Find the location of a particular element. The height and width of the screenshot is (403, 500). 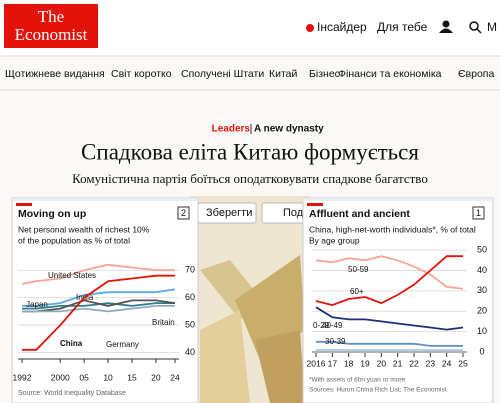

y-tick-label: 0 is located at coordinates (481, 351).